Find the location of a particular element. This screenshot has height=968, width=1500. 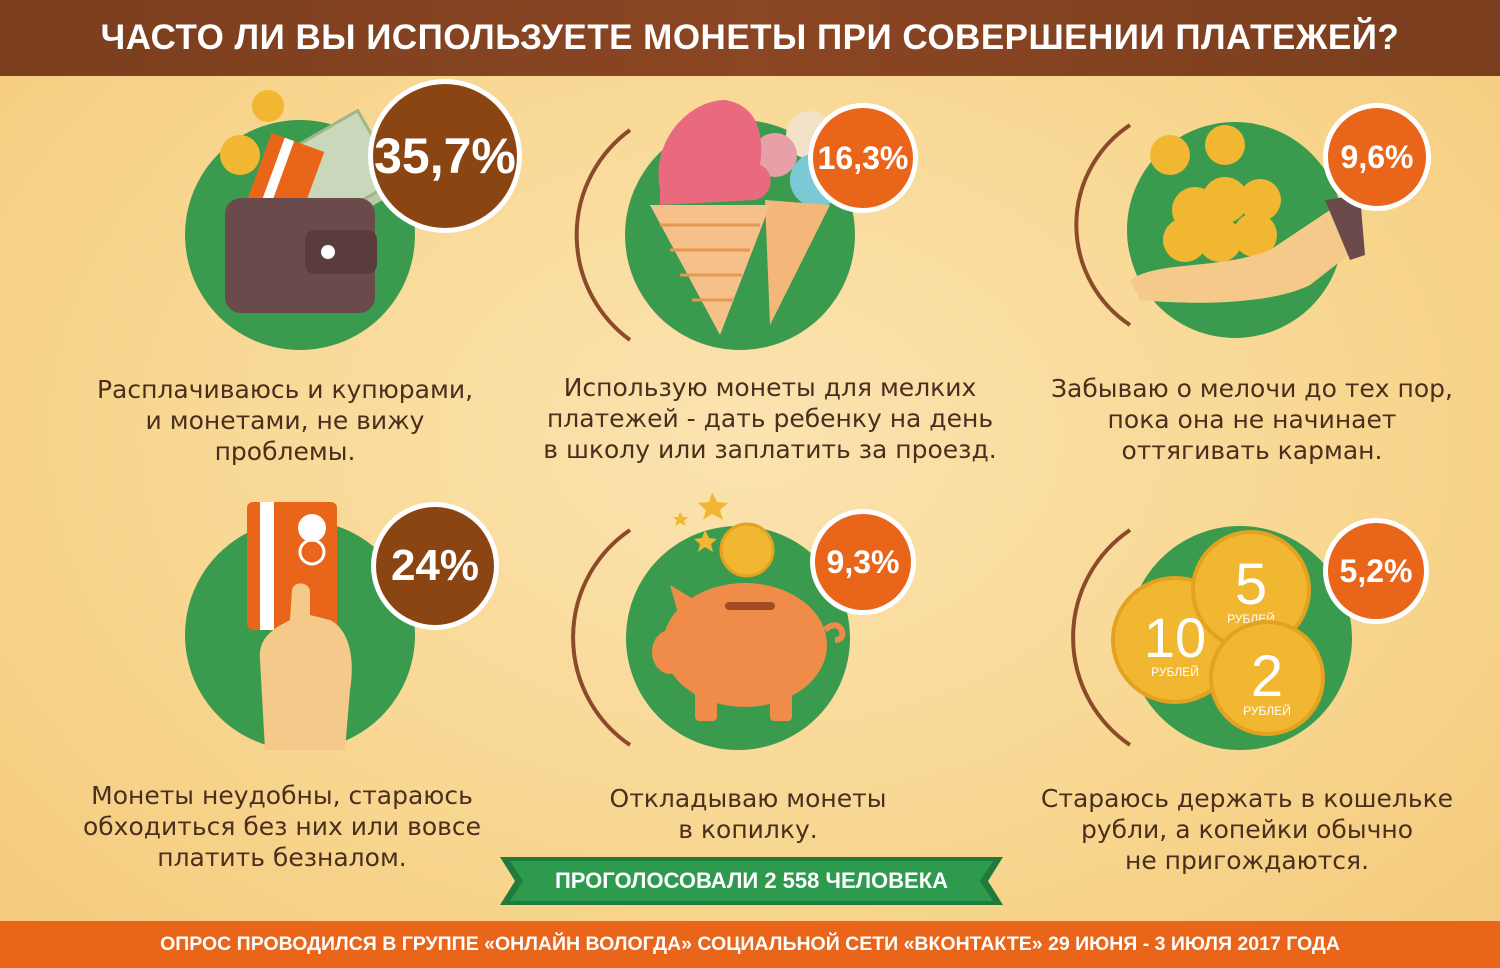

ruble-coins-icon: 10 РУБЛЕЙ 5 РУБЛЕЙ 2 РУБЛЕЙ is located at coordinates (1211, 638).